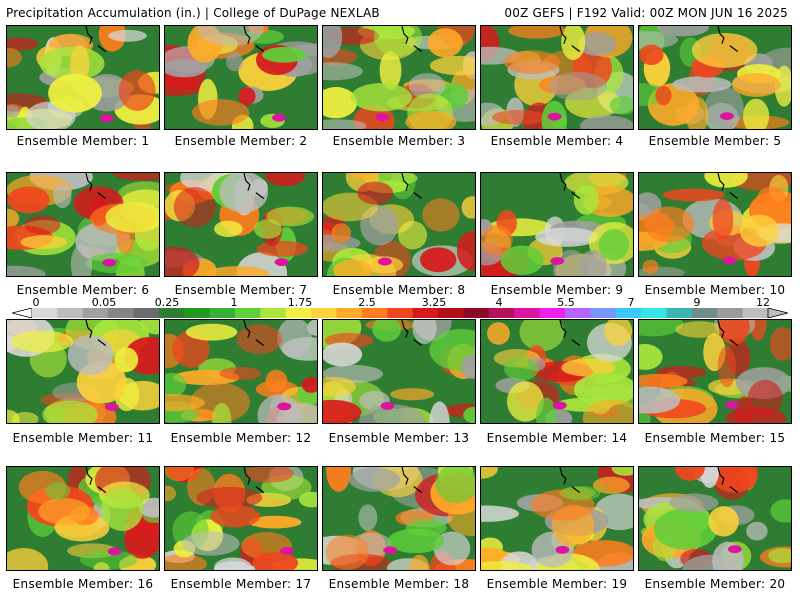  I want to click on color-bar-tick-label: 3.25, so click(434, 302).